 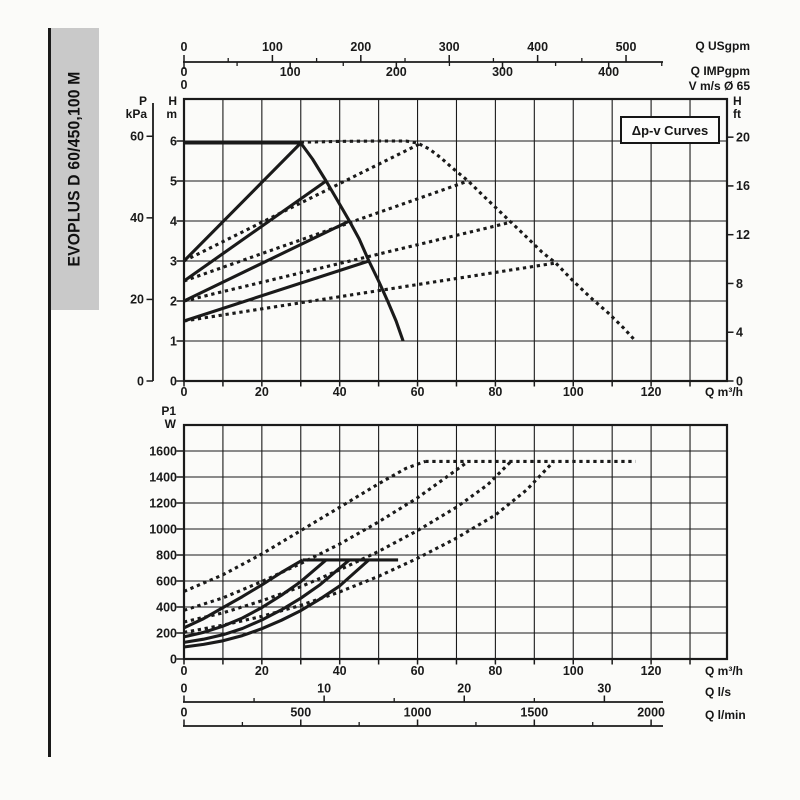 What do you see at coordinates (724, 671) in the screenshot?
I see `q-m3h-bottom-label: Q m³/h` at bounding box center [724, 671].